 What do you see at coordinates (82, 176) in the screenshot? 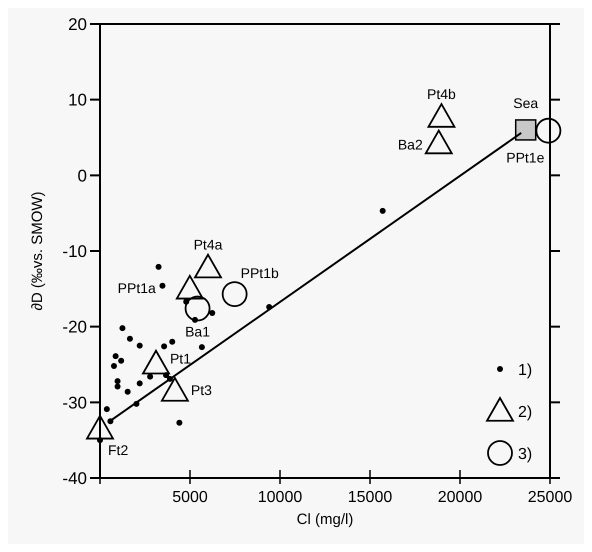
I see `y-tick-label: 0` at bounding box center [82, 176].